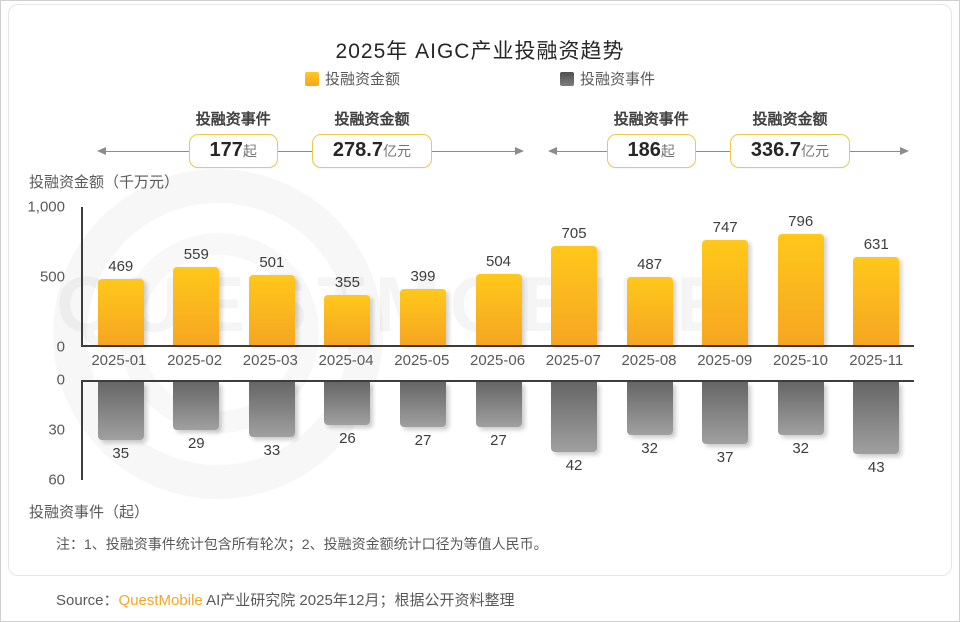 The image size is (960, 622). I want to click on callout-h2-events-value: 186, so click(644, 150).